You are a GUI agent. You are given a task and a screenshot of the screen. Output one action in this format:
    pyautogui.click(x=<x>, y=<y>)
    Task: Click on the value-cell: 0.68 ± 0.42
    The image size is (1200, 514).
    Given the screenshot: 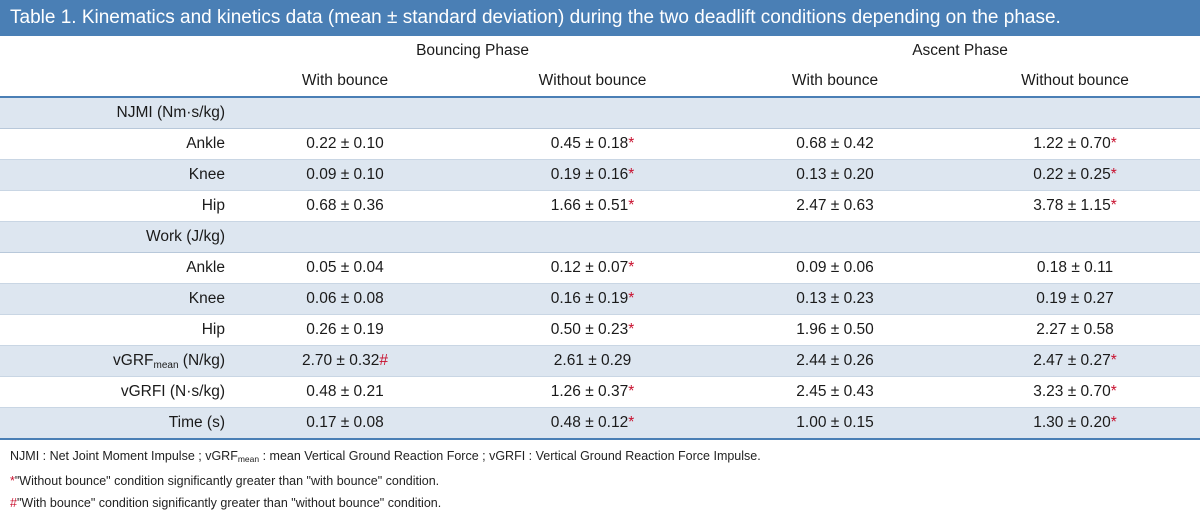 What is the action you would take?
    pyautogui.click(x=835, y=144)
    